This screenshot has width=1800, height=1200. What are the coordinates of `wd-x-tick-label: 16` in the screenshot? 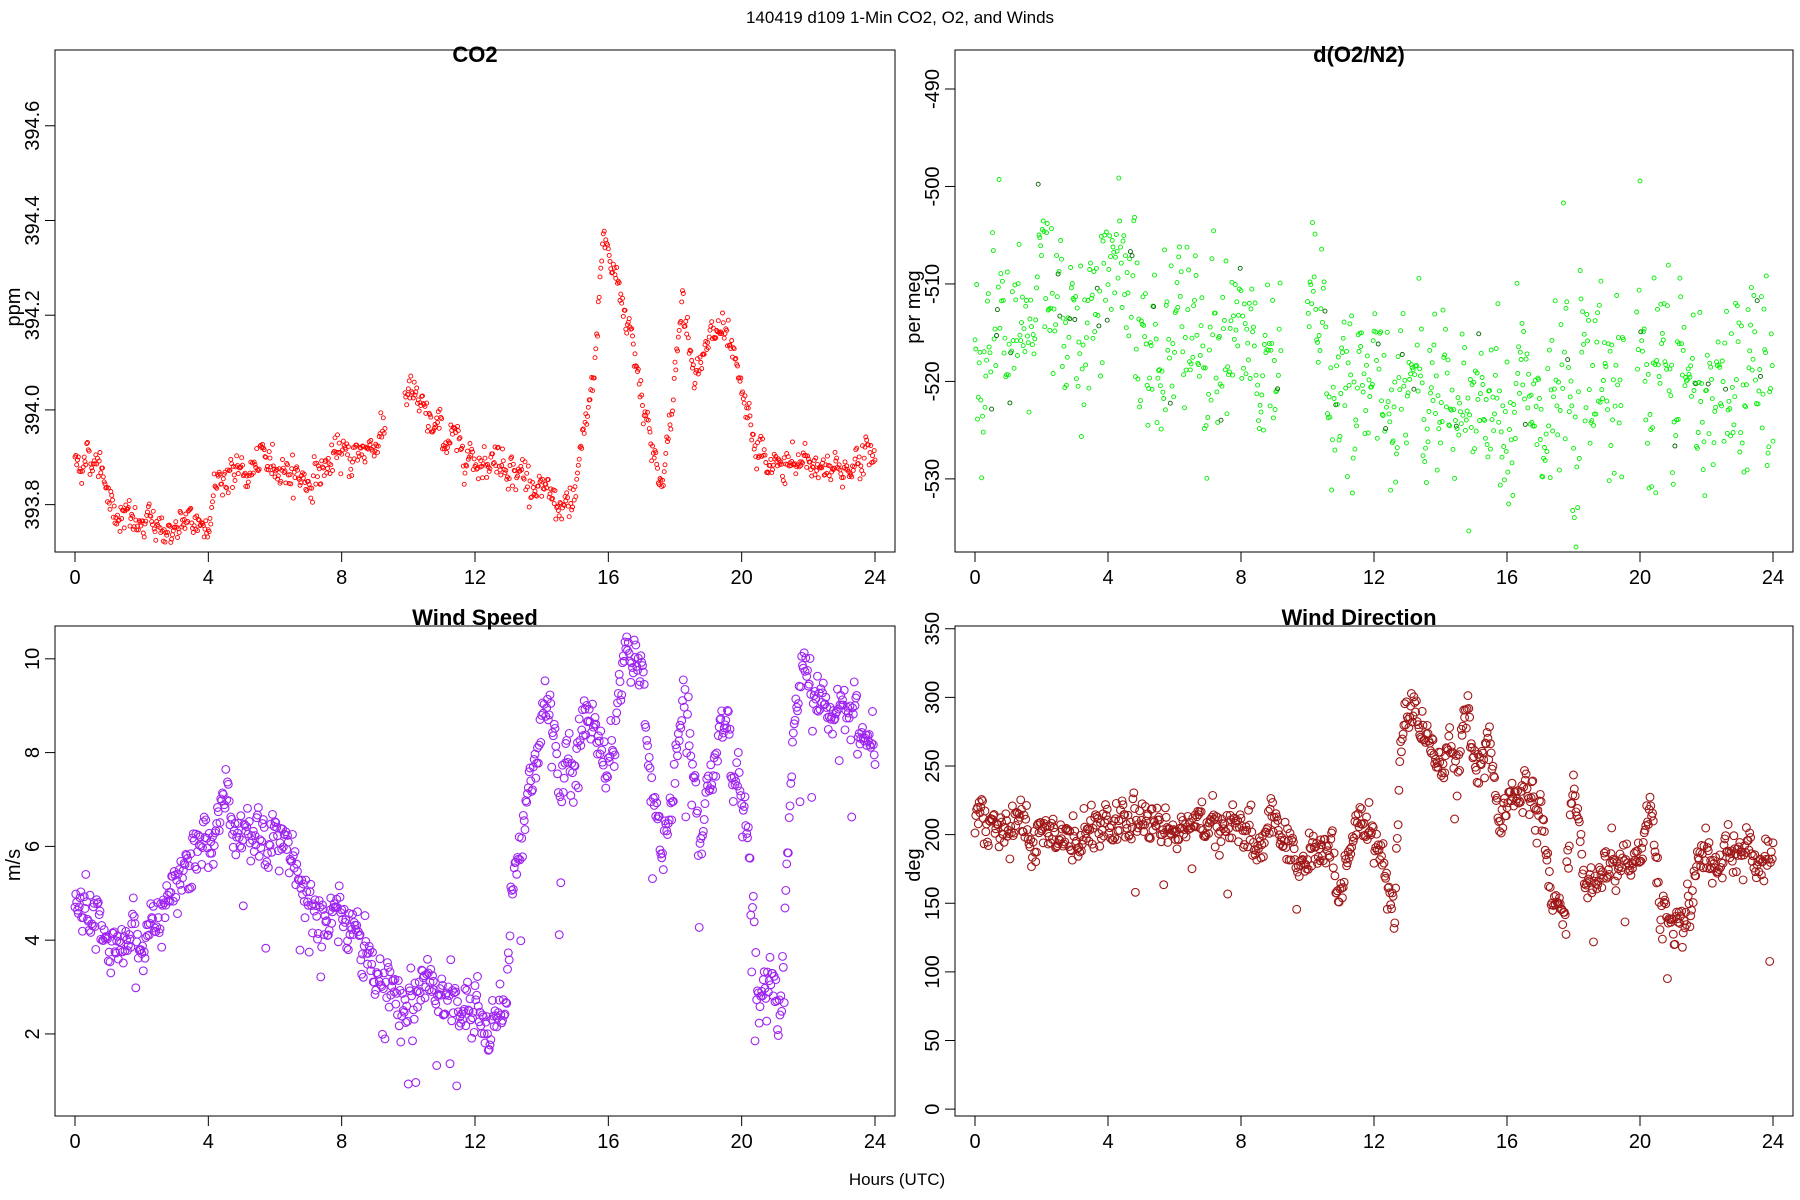 It's located at (1507, 1142).